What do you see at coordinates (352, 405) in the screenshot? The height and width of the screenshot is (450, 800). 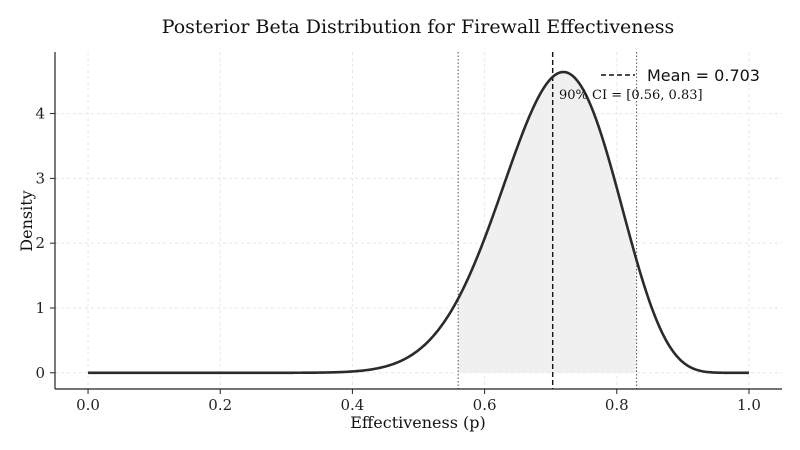 I see `x-tick-label: 0.4` at bounding box center [352, 405].